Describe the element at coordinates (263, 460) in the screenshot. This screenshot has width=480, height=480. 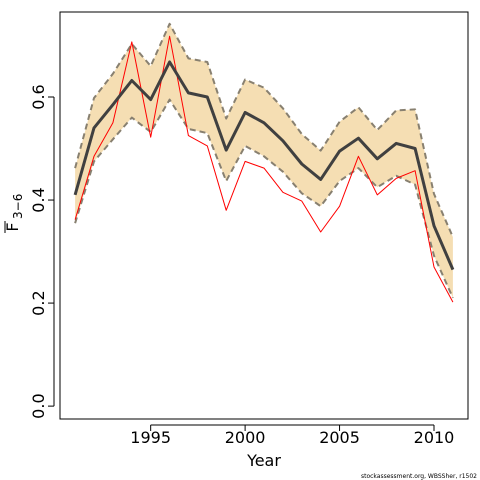
I see `x-axis-title: Year` at that location.